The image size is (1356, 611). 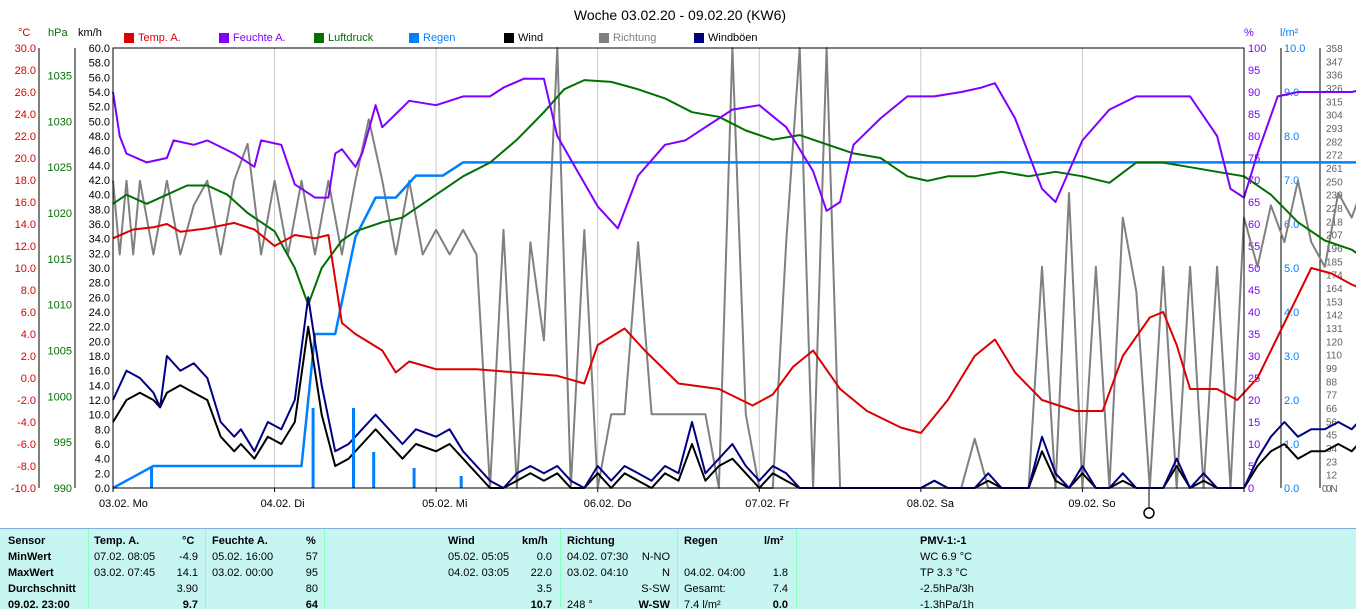 What do you see at coordinates (99, 342) in the screenshot?
I see `wind-tick-label: 20.0` at bounding box center [99, 342].